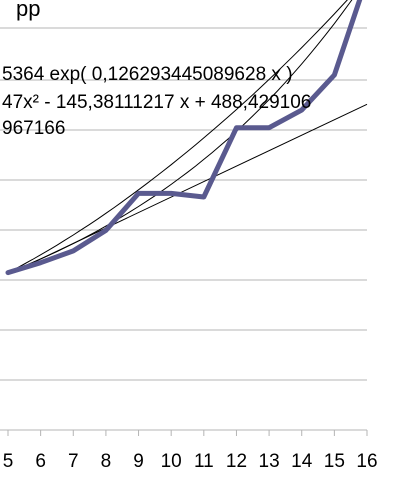  Describe the element at coordinates (138, 461) in the screenshot. I see `x-tick-label: 9` at that location.